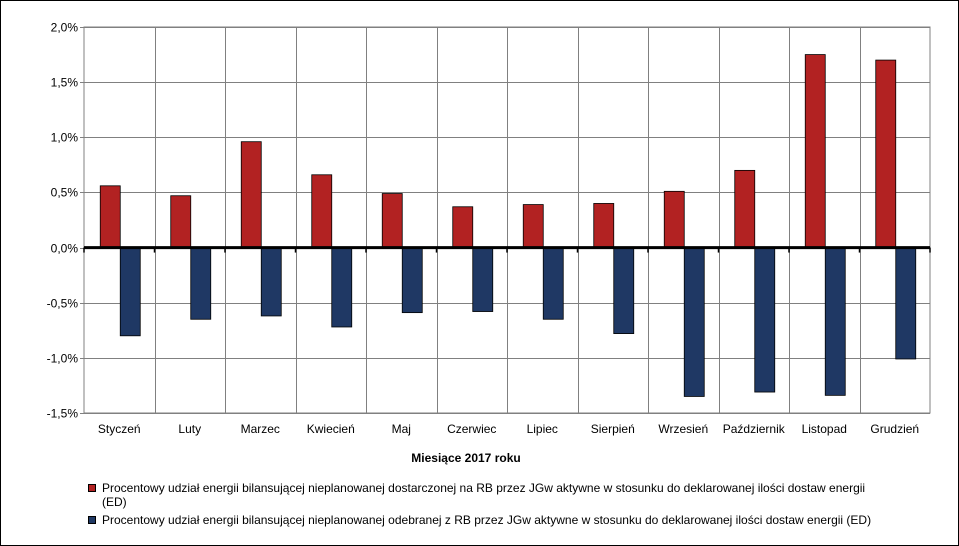  Describe the element at coordinates (754, 429) in the screenshot. I see `x-tick-label: Październik` at that location.